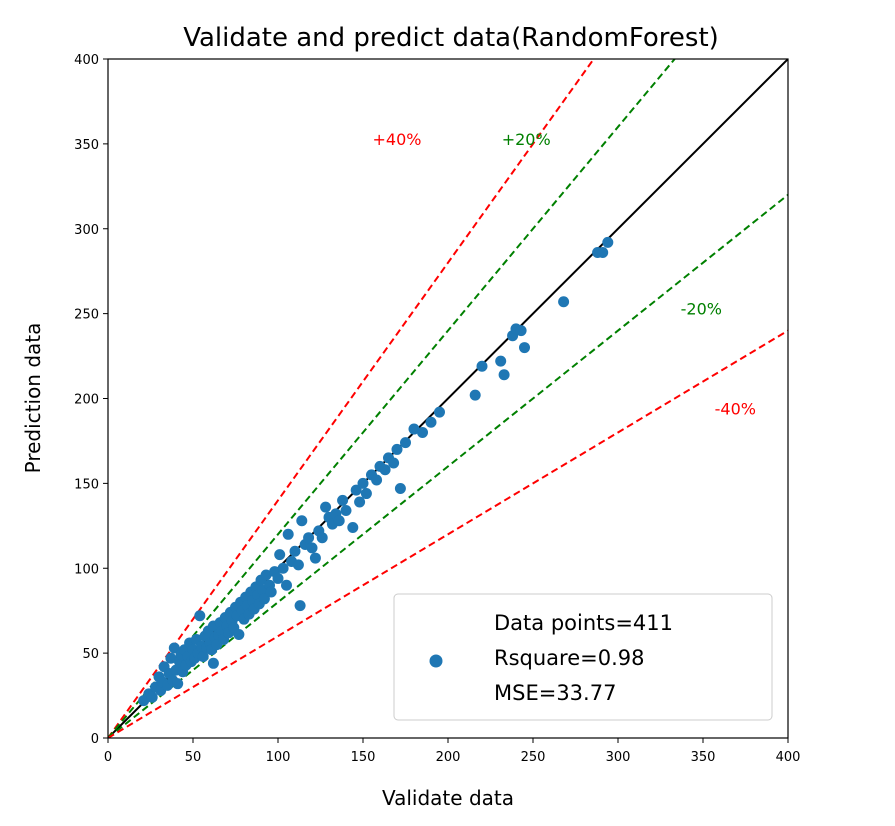  Describe the element at coordinates (451, 38) in the screenshot. I see `chart-title: Validate and predict data(RandomForest)` at that location.